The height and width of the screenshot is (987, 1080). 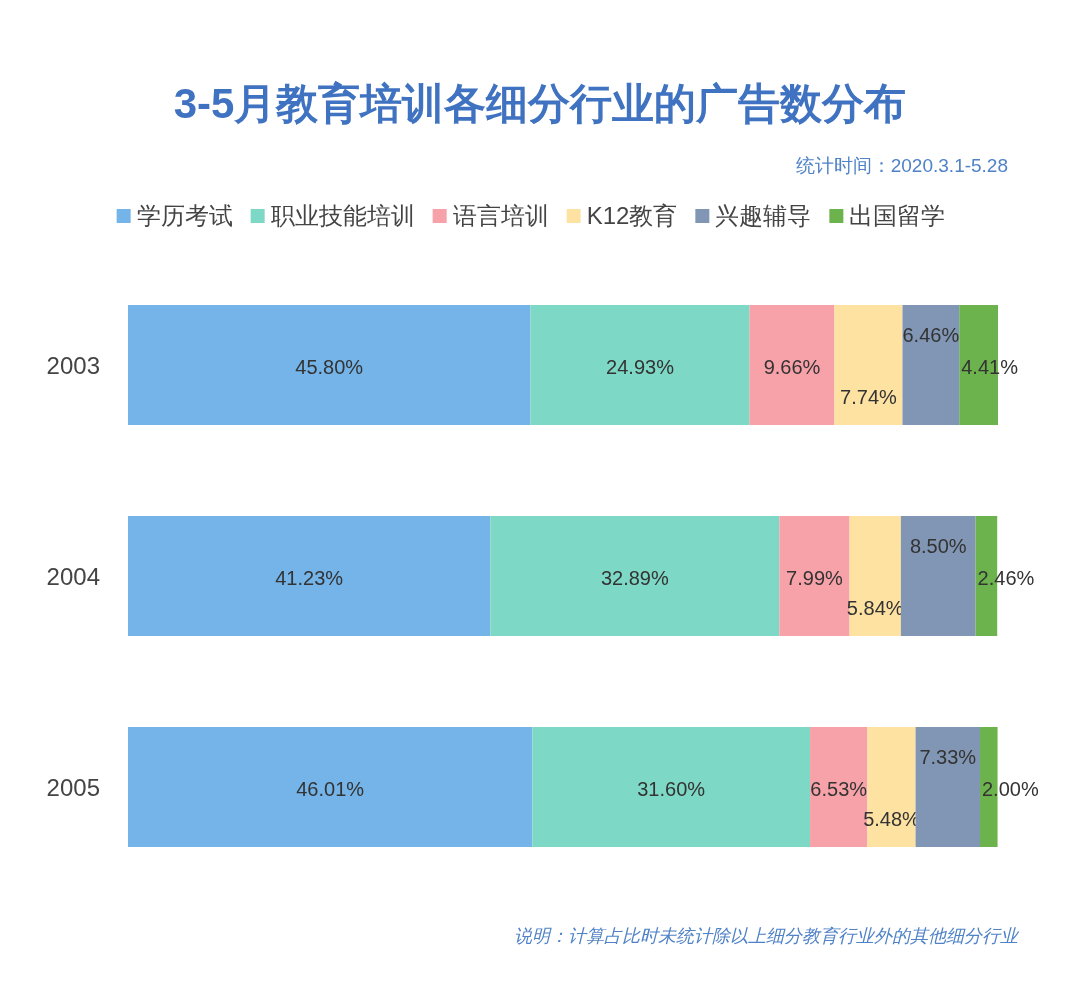 What do you see at coordinates (73, 365) in the screenshot?
I see `y-tick-label: 2003` at bounding box center [73, 365].